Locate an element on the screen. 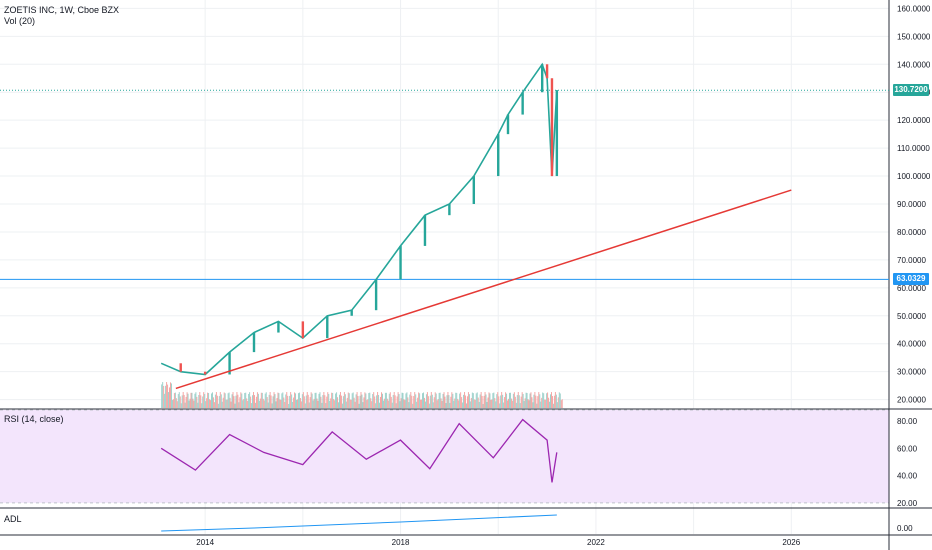  price-axis-tick: 70.0000 is located at coordinates (911, 260).